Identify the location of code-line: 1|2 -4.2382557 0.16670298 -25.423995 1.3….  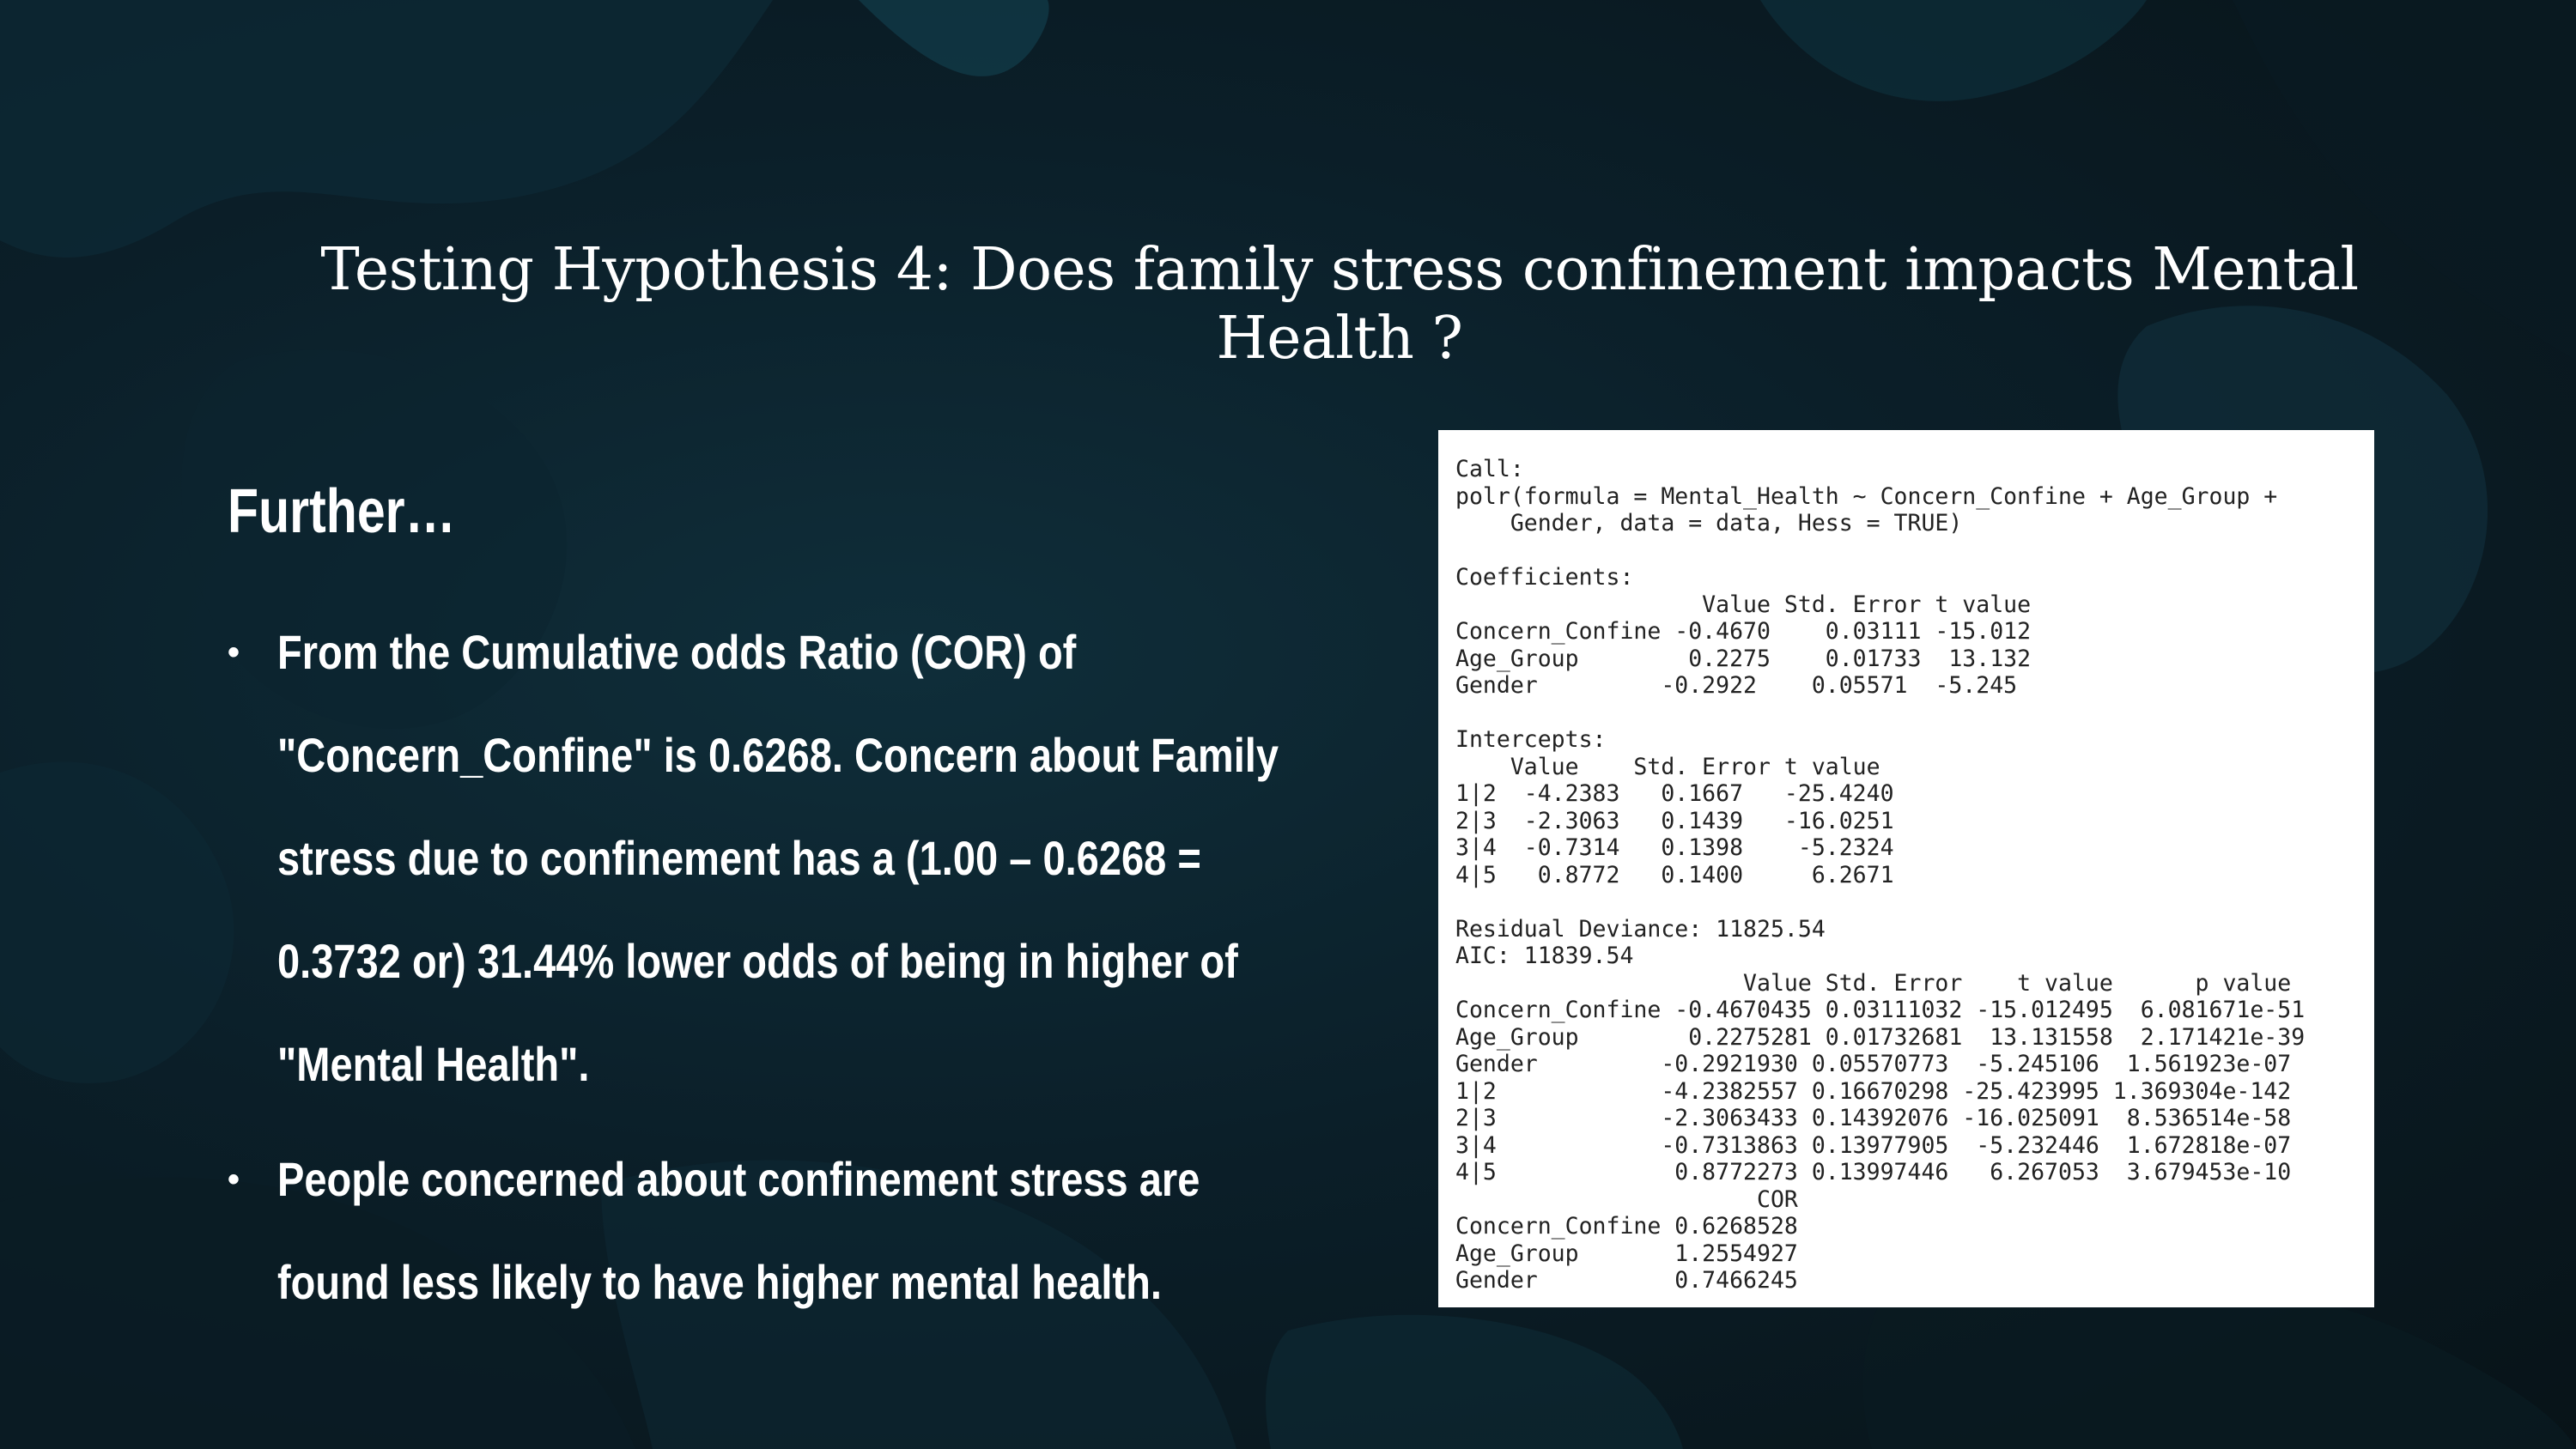
(1873, 1091).